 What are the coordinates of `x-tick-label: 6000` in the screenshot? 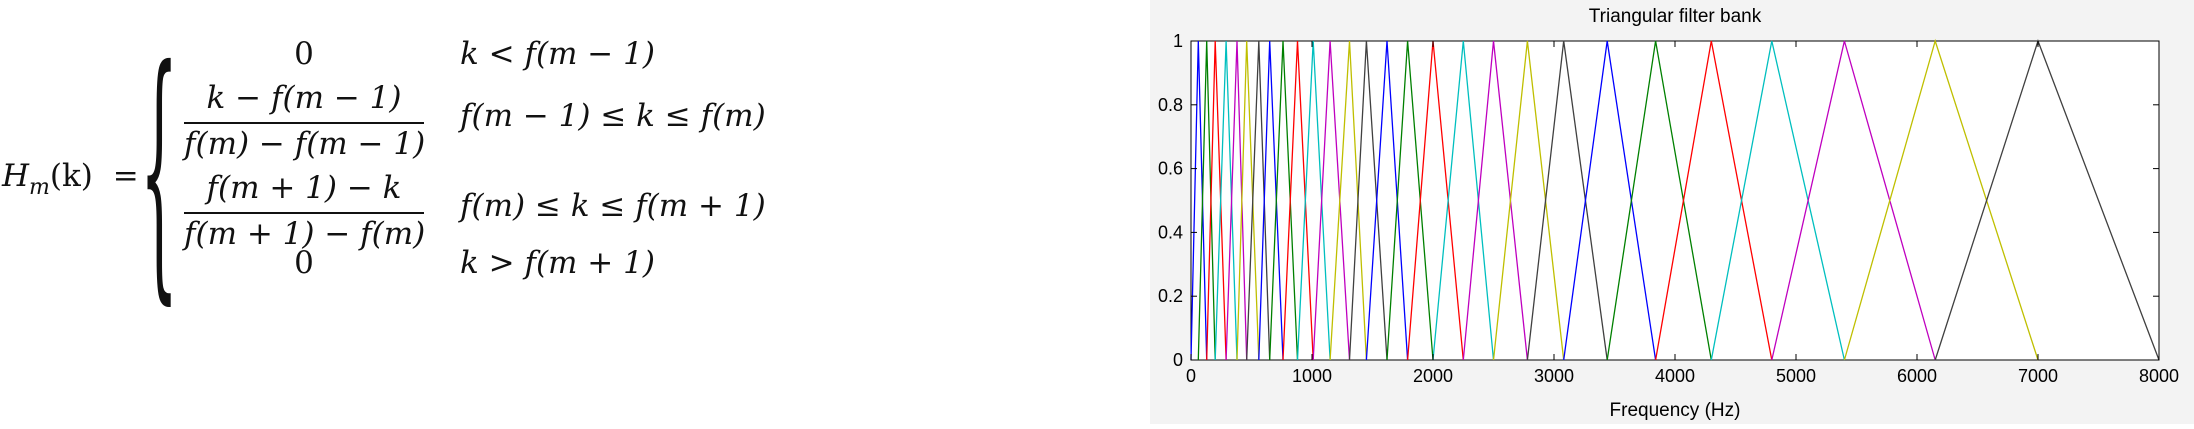 It's located at (1917, 376).